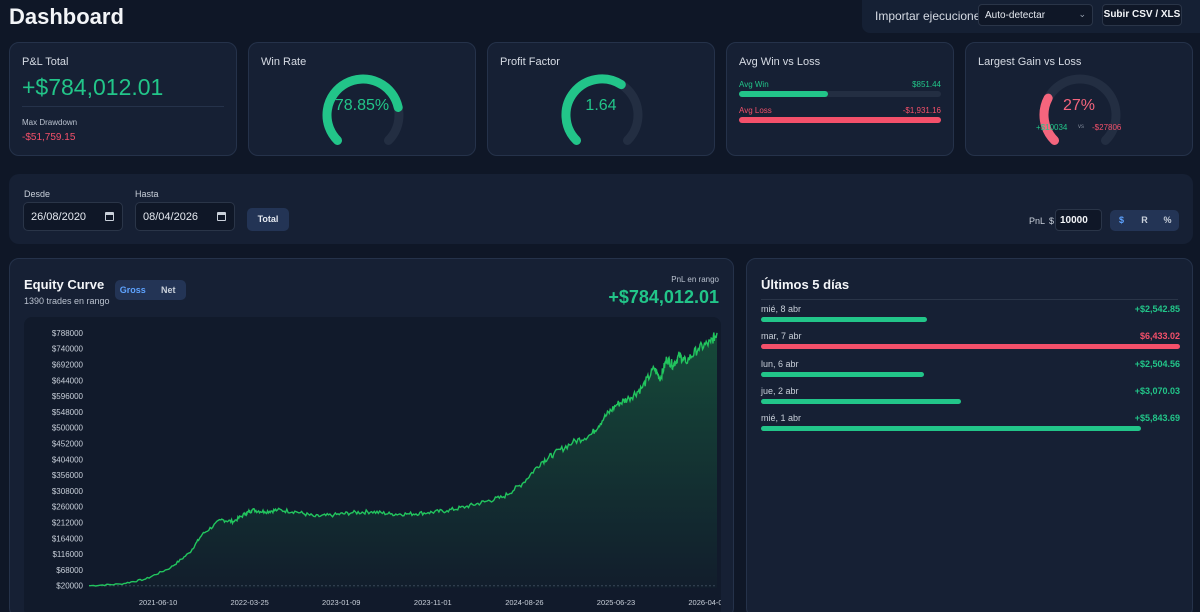 This screenshot has height=612, width=1200. I want to click on vs-label: vs, so click(1081, 127).